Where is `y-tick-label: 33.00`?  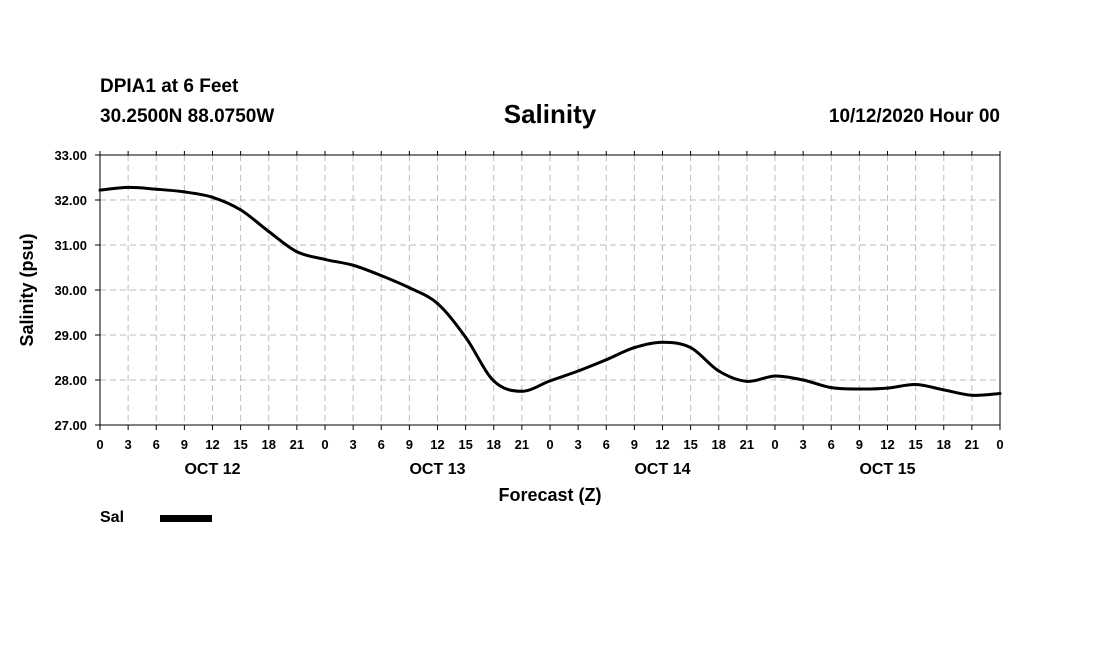
y-tick-label: 33.00 is located at coordinates (70, 155).